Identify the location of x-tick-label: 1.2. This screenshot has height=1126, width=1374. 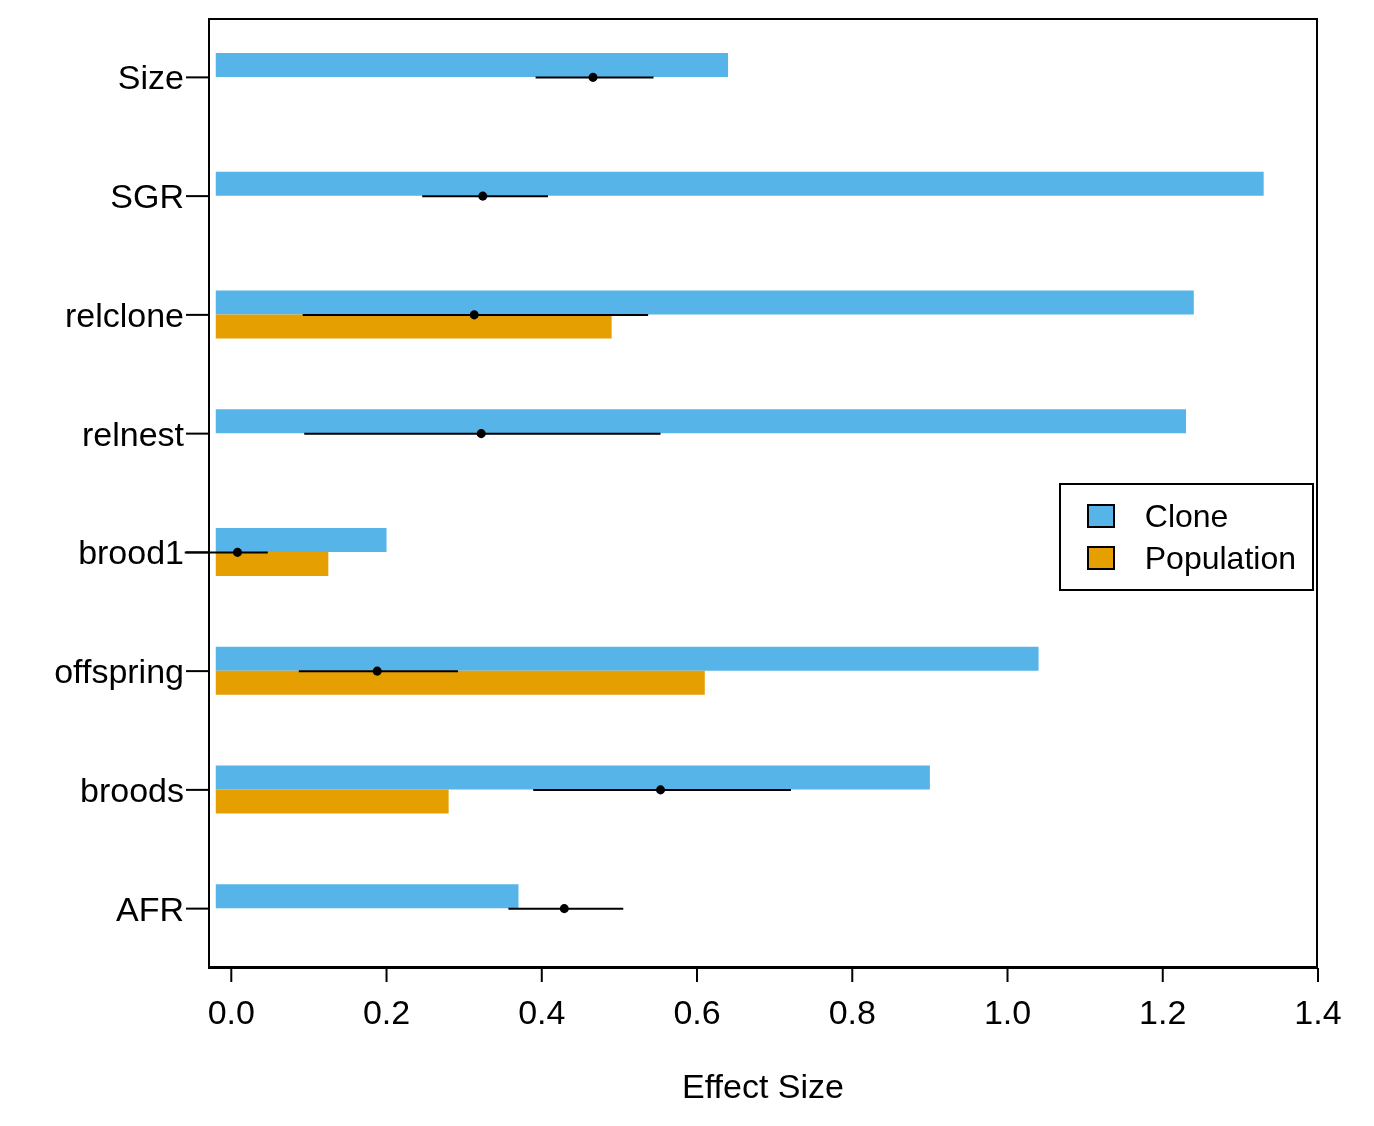
(1163, 1012).